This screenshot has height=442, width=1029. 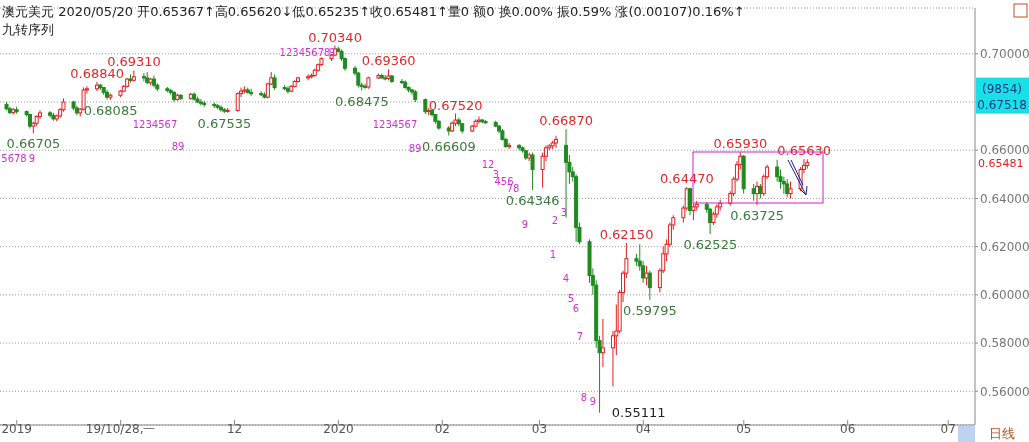 I want to click on x-tick-label: 2019, so click(x=17, y=429).